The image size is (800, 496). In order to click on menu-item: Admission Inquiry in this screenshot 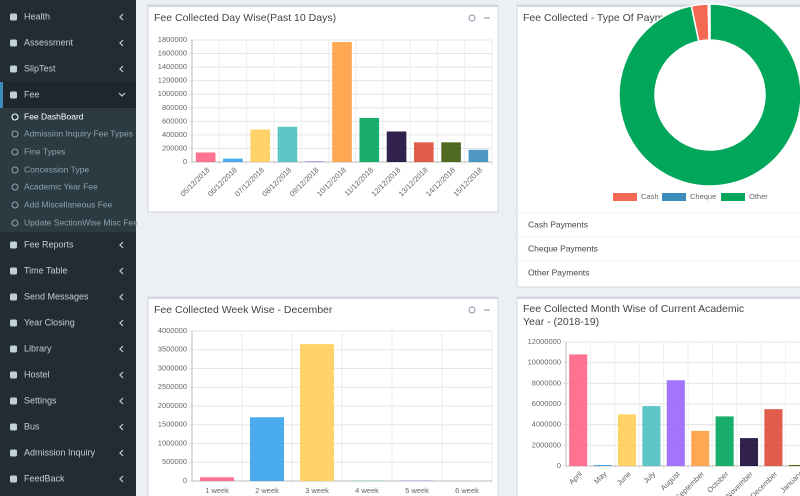, I will do `click(60, 452)`.